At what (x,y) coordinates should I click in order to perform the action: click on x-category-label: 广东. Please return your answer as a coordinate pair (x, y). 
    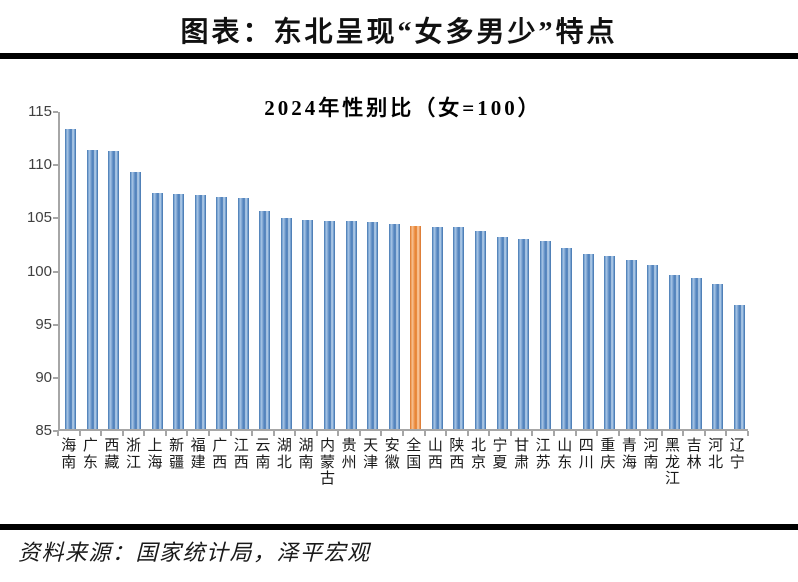
    Looking at the image, I should click on (90, 454).